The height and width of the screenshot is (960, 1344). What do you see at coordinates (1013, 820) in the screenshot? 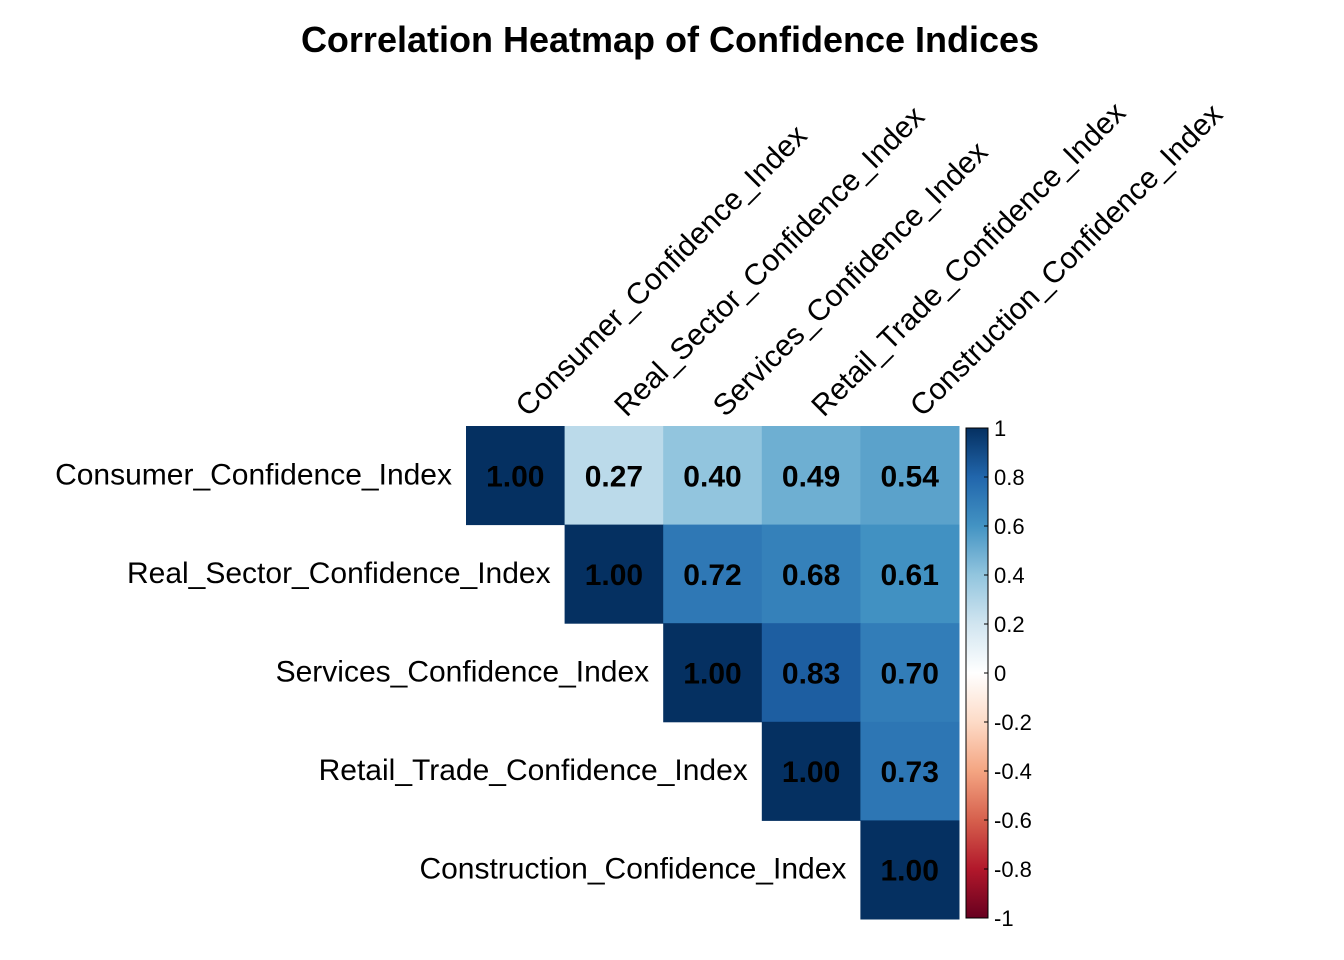
I see `legend-tick-label: -0.6` at bounding box center [1013, 820].